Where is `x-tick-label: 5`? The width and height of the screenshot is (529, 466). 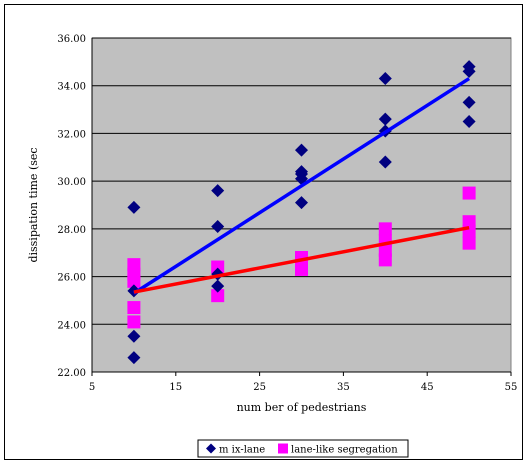
x-tick-label: 5 is located at coordinates (92, 387).